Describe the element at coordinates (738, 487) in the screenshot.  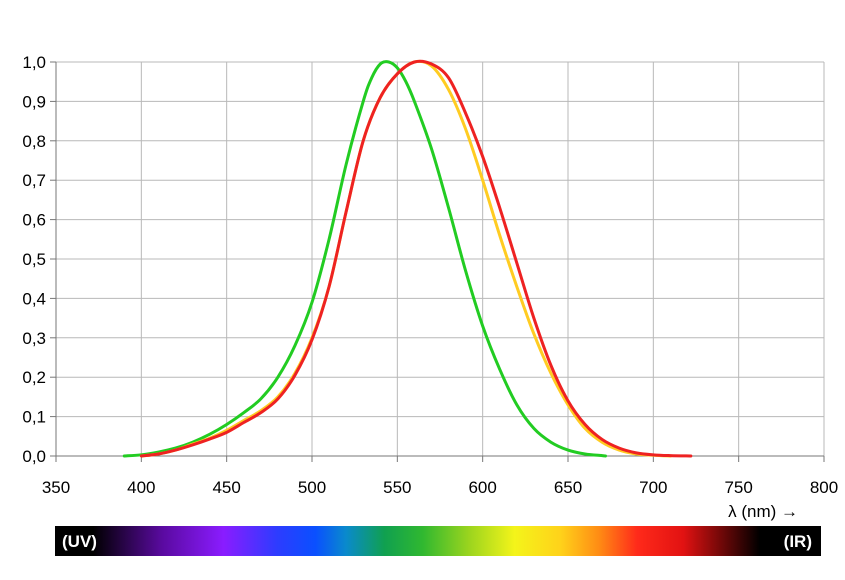
I see `x-tick-label: 750` at that location.